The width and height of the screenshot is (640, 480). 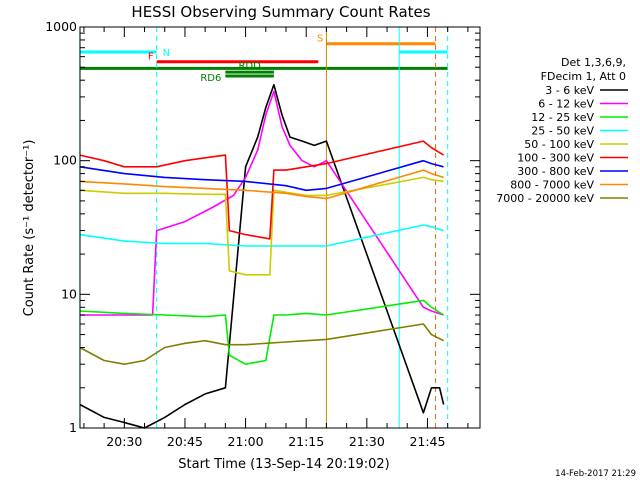 I want to click on x-tick-label: 21:30, so click(x=367, y=441).